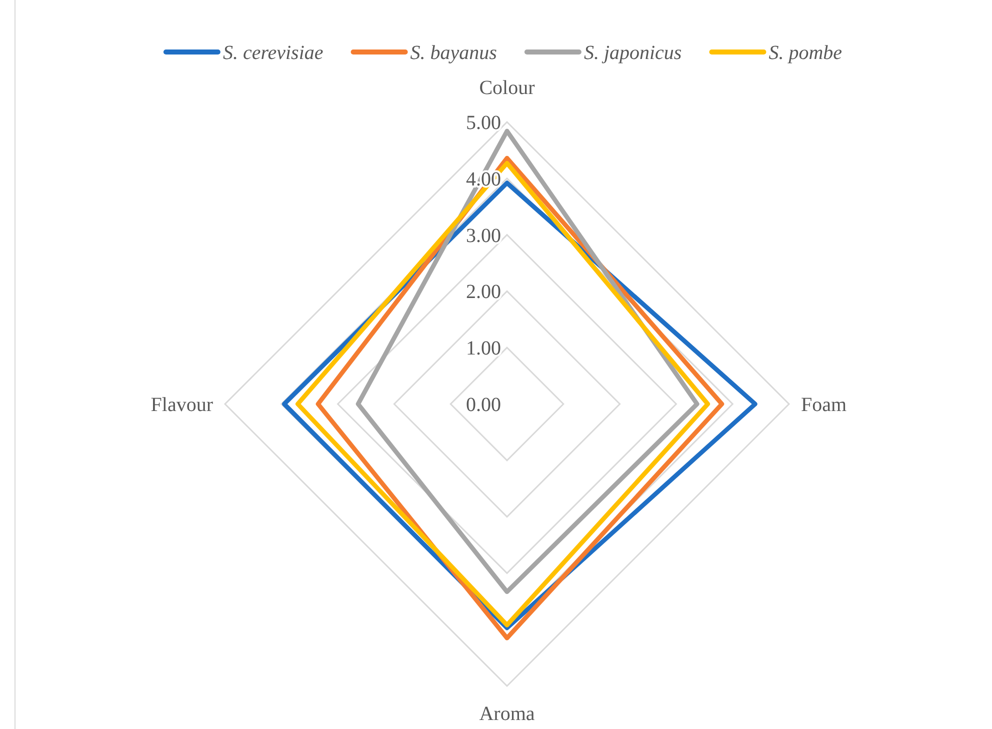 Image resolution: width=992 pixels, height=729 pixels. I want to click on y-tick-label: 3.00, so click(483, 235).